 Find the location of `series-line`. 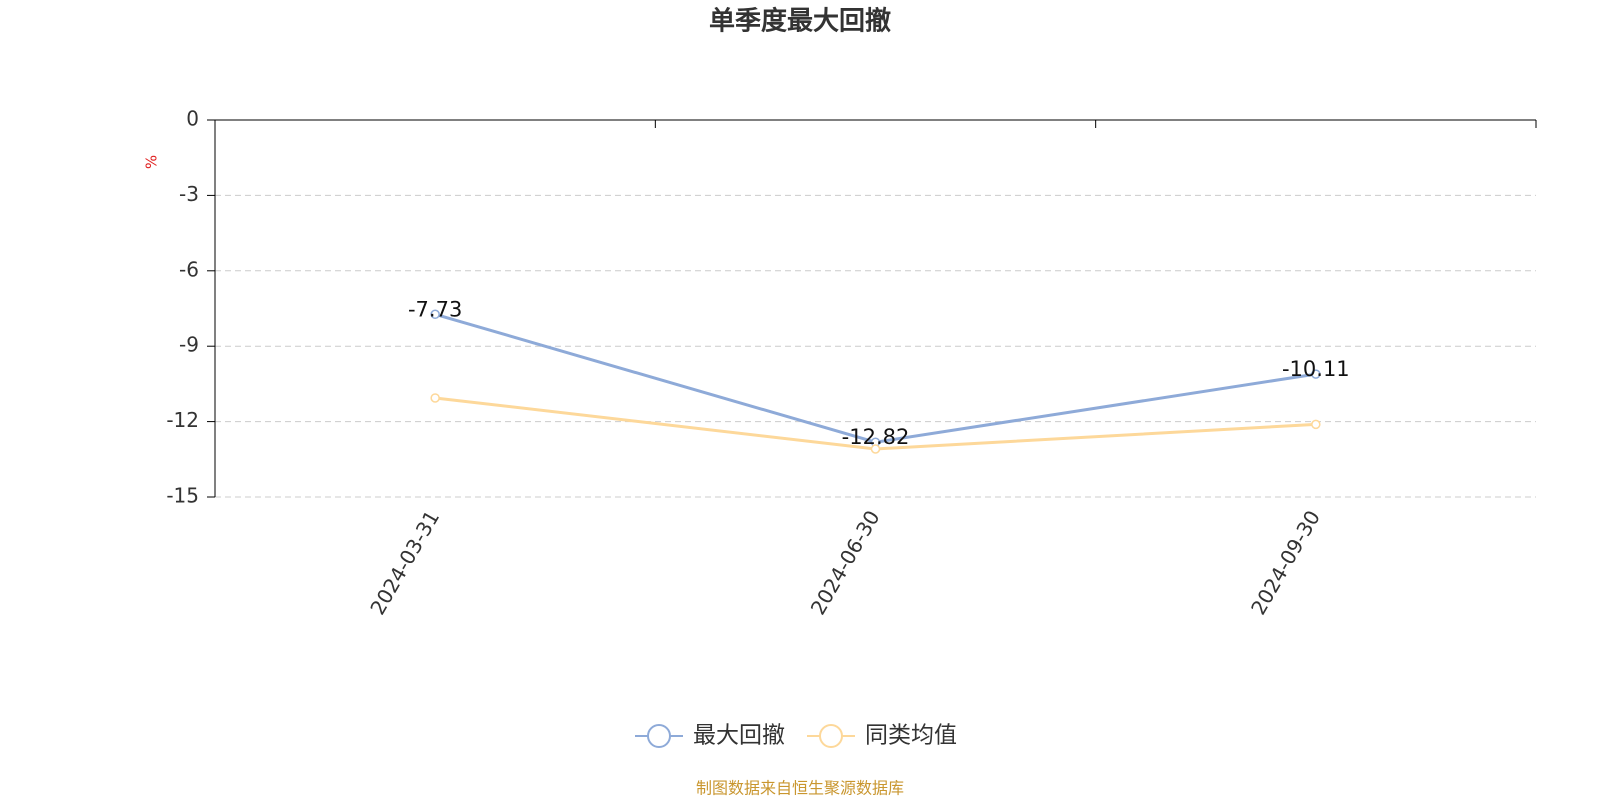

series-line is located at coordinates (875, 378).